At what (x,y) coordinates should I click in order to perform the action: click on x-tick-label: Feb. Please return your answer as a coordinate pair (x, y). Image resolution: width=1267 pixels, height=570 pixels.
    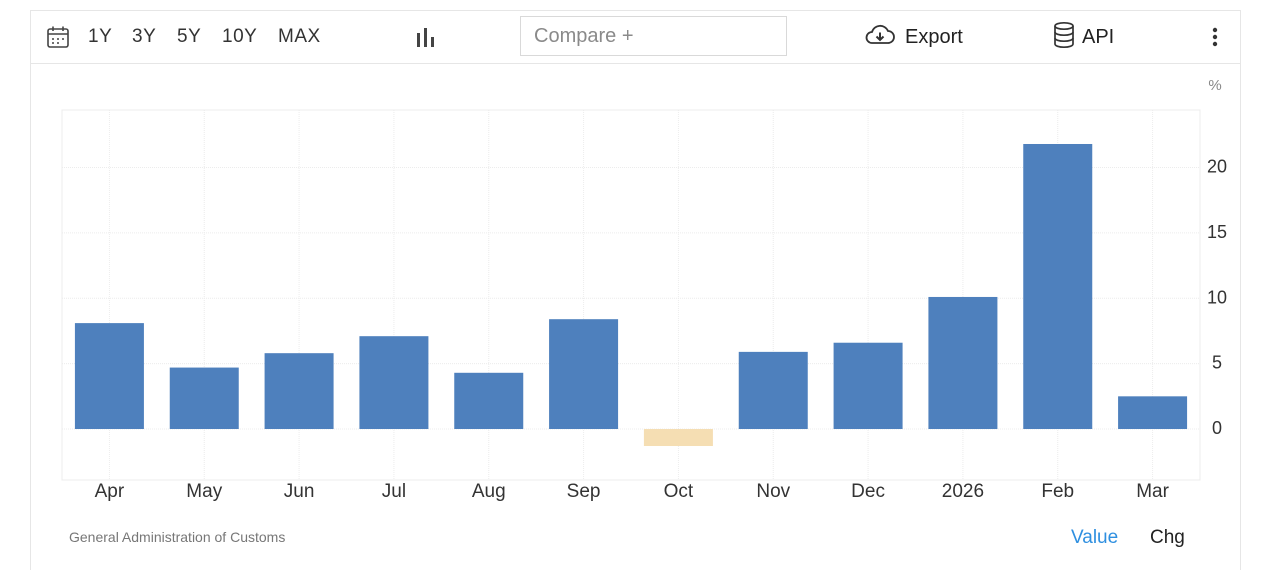
    Looking at the image, I should click on (1057, 491).